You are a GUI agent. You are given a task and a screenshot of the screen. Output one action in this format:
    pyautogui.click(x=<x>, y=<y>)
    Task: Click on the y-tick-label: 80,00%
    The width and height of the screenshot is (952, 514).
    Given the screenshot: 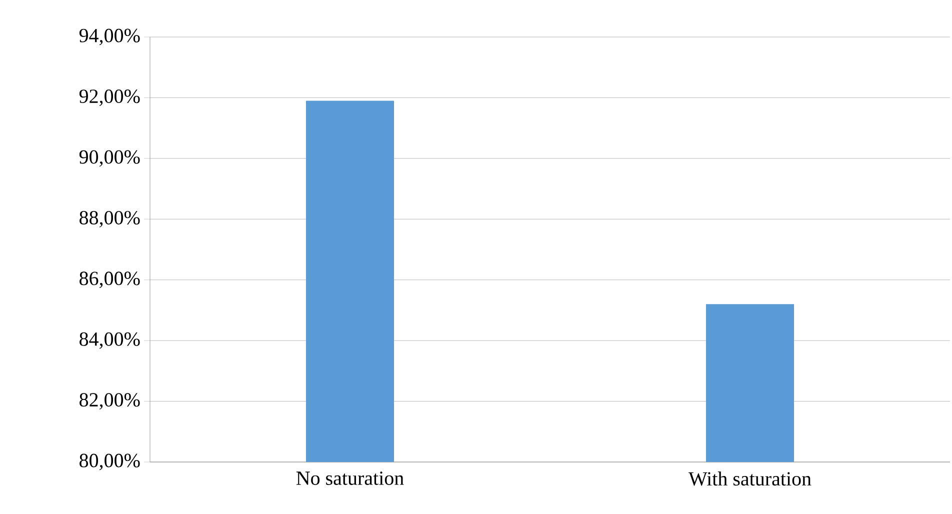 What is the action you would take?
    pyautogui.click(x=110, y=462)
    